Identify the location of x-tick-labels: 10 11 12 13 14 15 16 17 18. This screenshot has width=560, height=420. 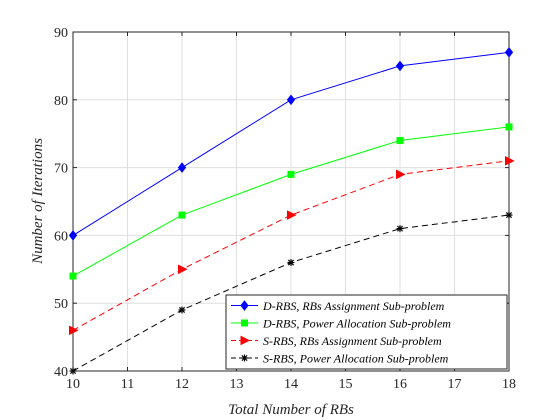
(291, 384).